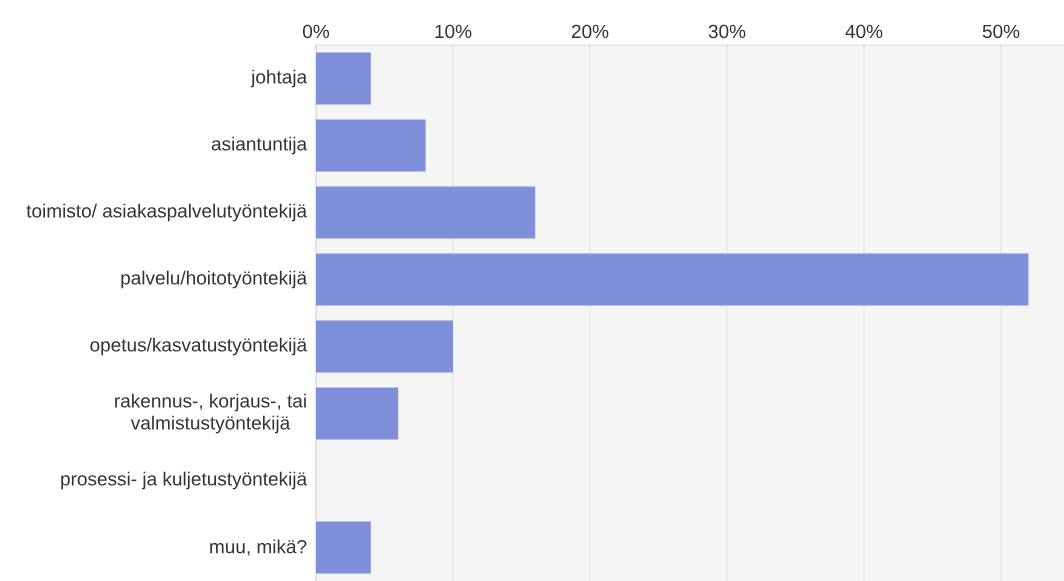 The height and width of the screenshot is (581, 1064). I want to click on y-tick-label: toimisto/ asiakaspalvelutyöntekijä, so click(167, 212).